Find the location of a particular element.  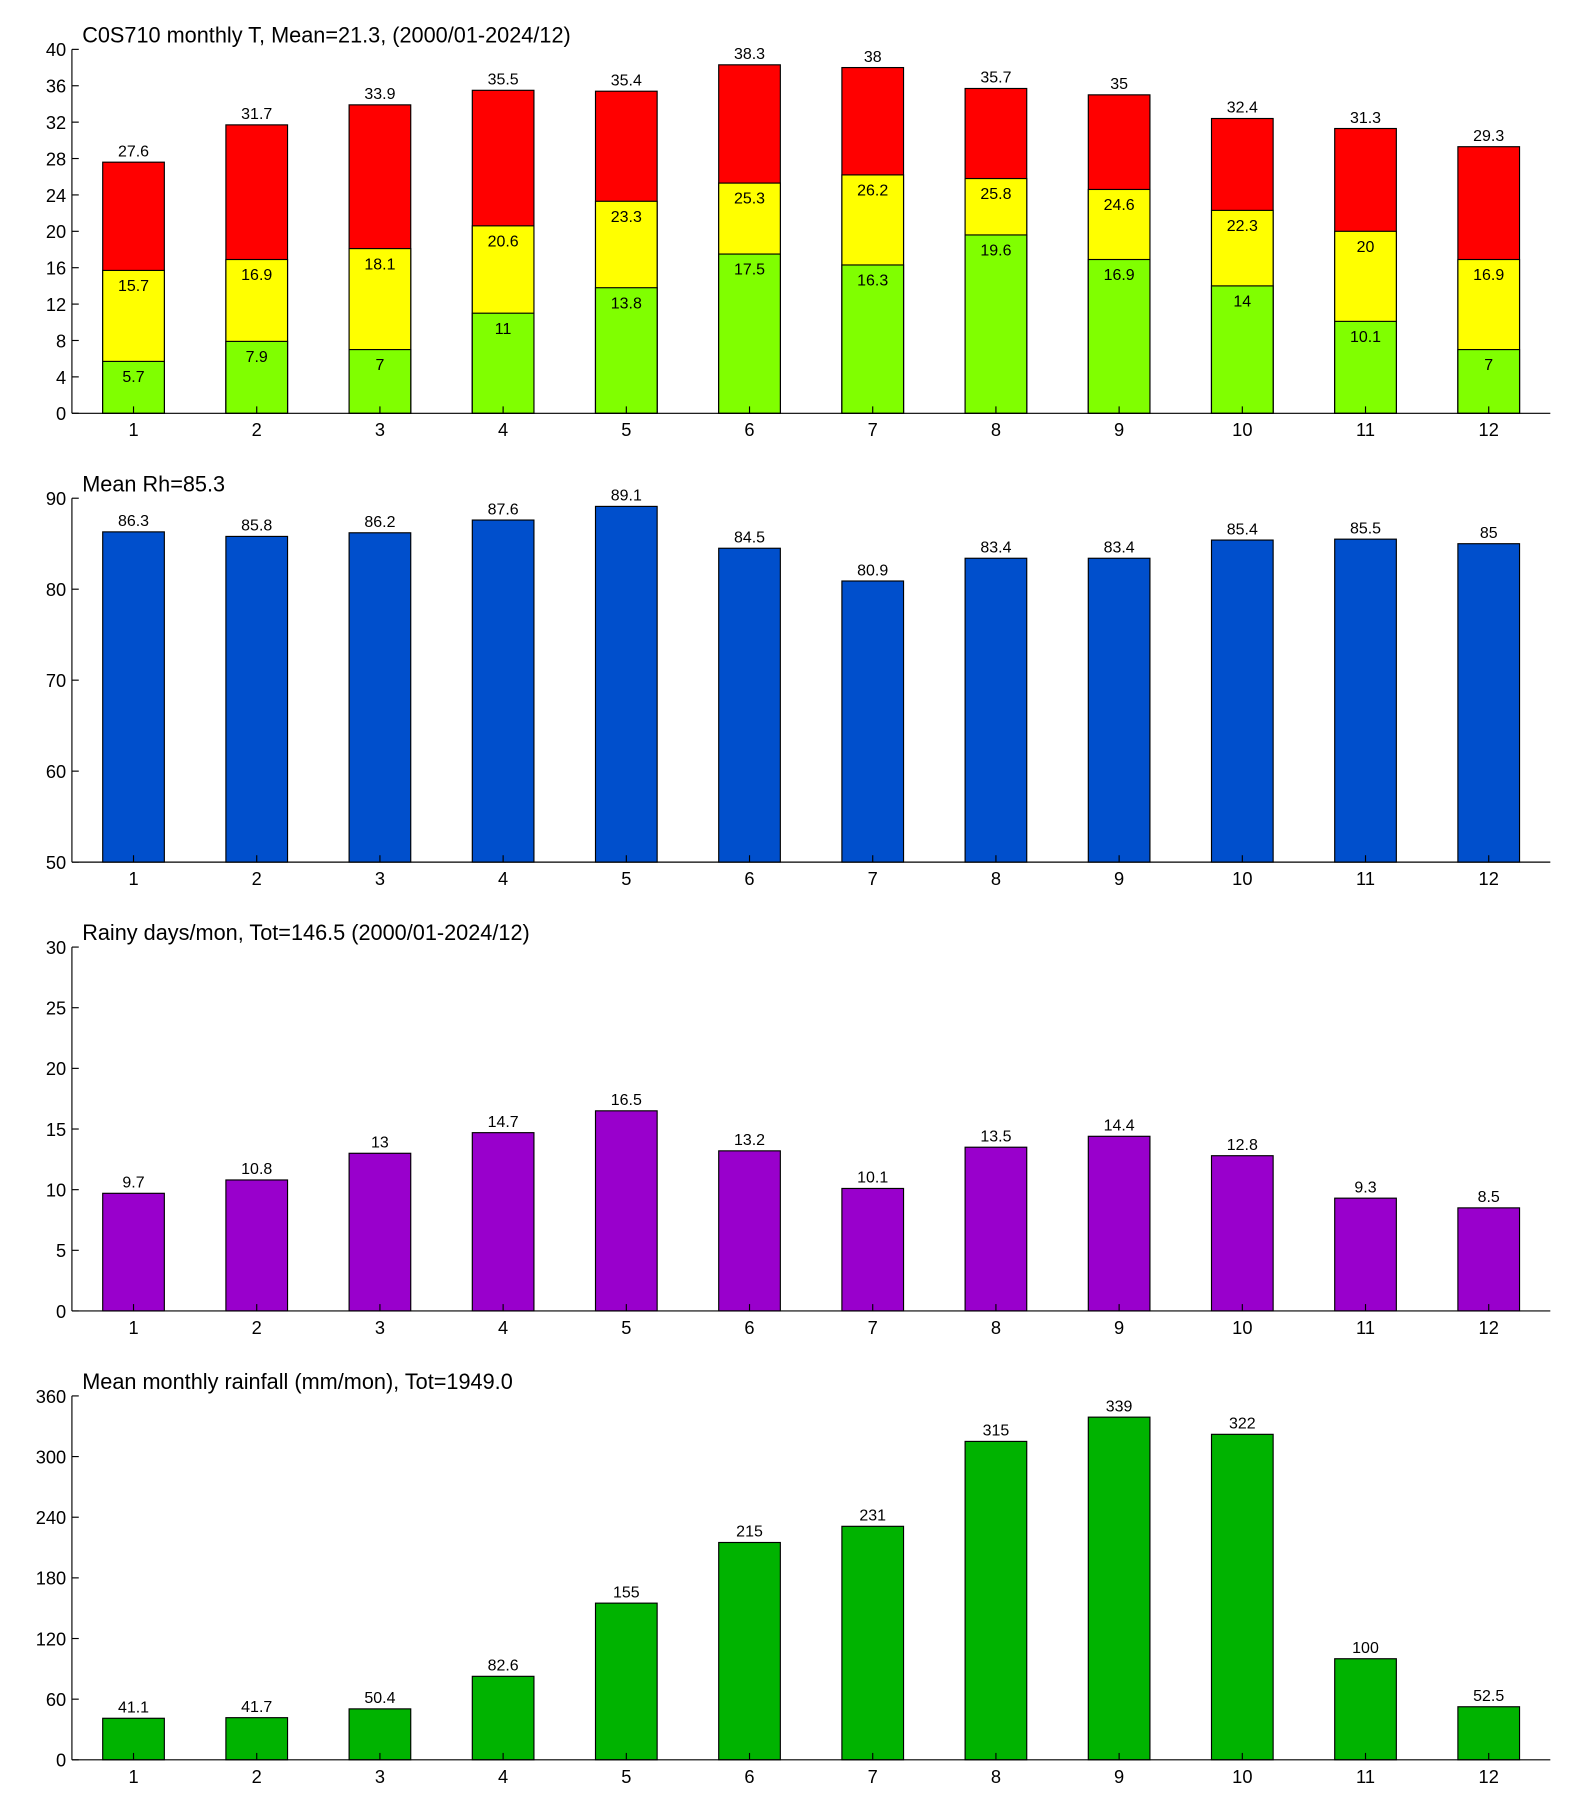

value-label: 16.5 is located at coordinates (626, 1100).